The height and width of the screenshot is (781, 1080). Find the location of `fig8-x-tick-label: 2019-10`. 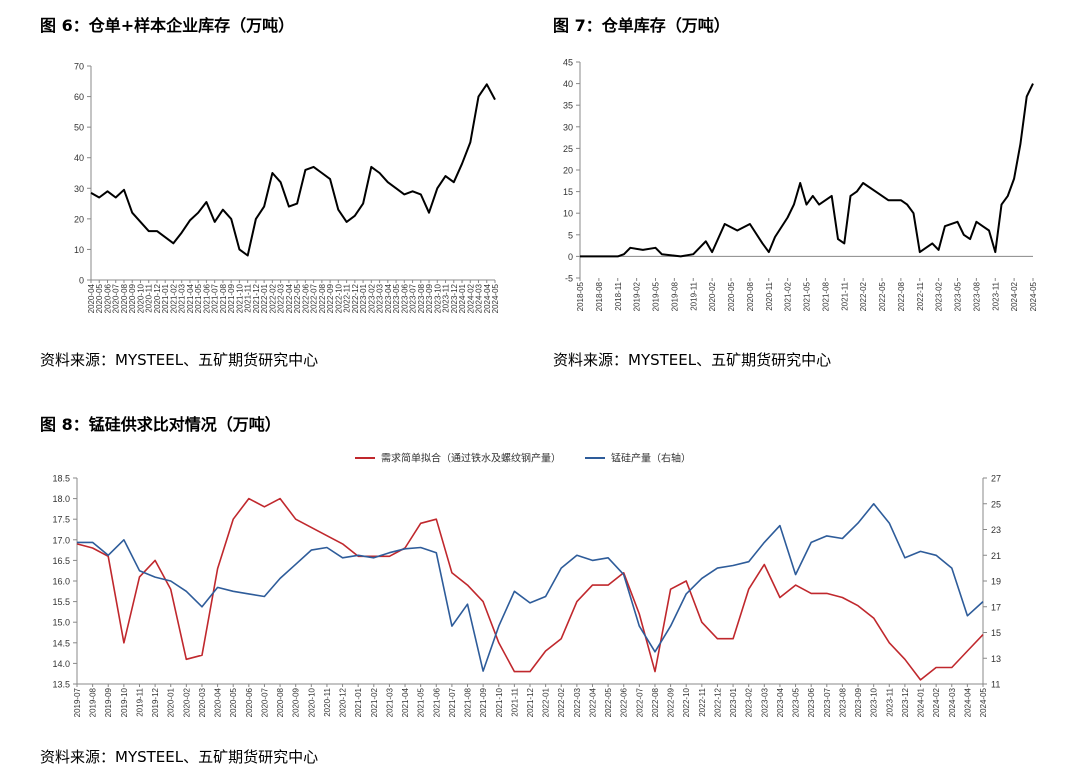

fig8-x-tick-label: 2019-10 is located at coordinates (124, 702).